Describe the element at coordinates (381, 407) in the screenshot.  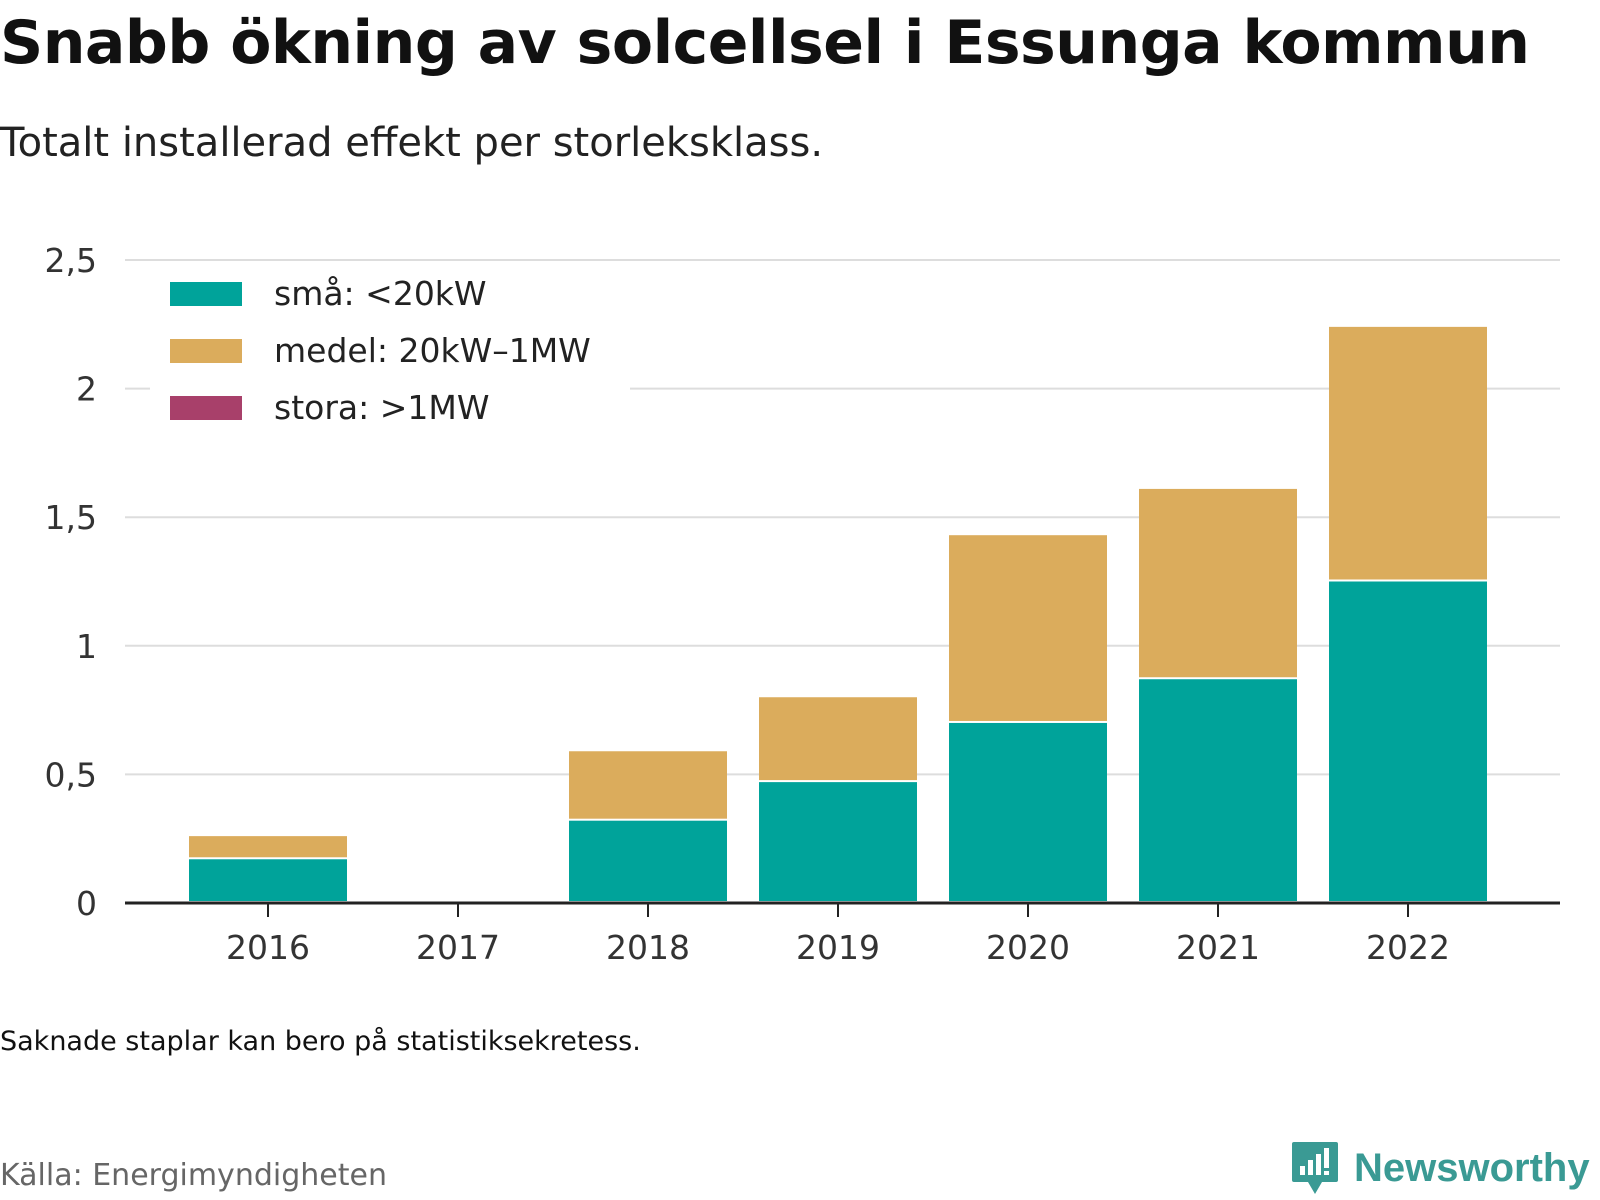
I see `legend-label: stora: >1MW` at that location.